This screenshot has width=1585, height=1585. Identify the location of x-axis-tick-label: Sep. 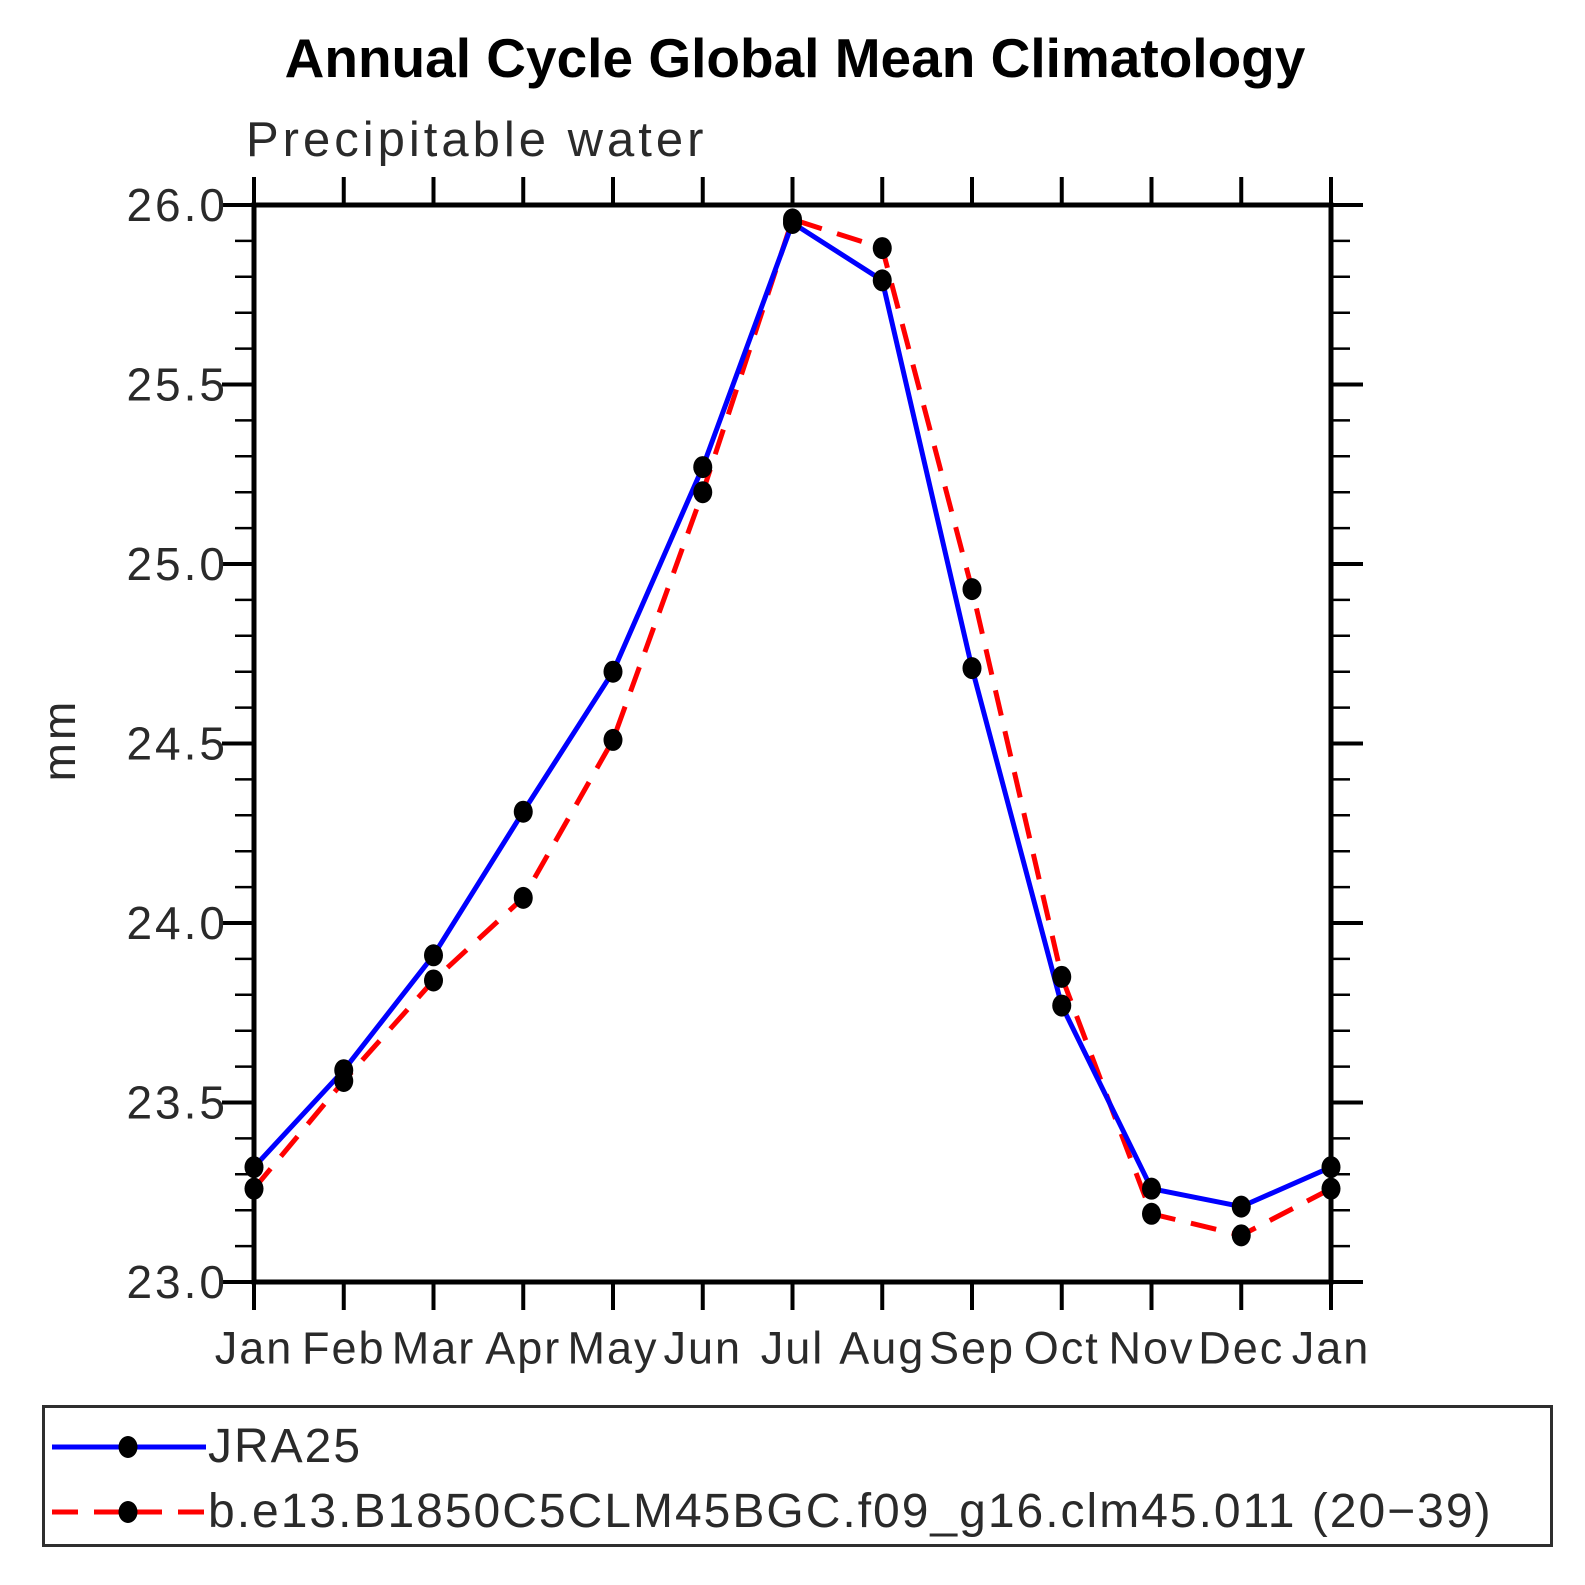
(972, 1348).